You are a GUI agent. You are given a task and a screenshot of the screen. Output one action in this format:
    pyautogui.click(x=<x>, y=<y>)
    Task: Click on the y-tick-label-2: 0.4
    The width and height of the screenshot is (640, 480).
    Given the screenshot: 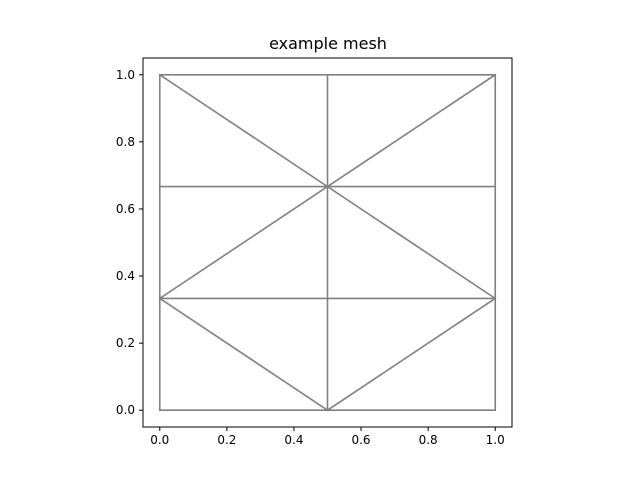 What is the action you would take?
    pyautogui.click(x=125, y=276)
    